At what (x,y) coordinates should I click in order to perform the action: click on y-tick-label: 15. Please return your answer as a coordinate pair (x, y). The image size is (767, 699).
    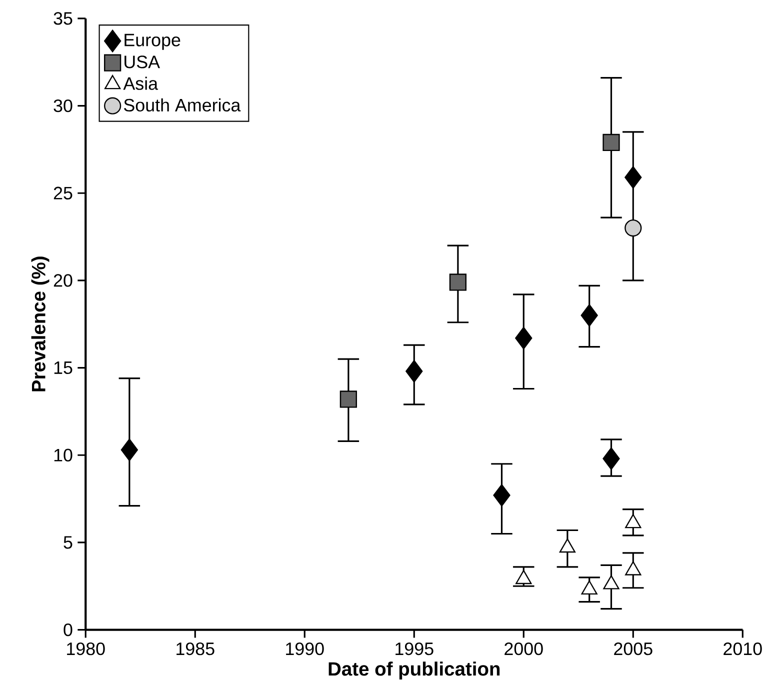
    Looking at the image, I should click on (63, 368).